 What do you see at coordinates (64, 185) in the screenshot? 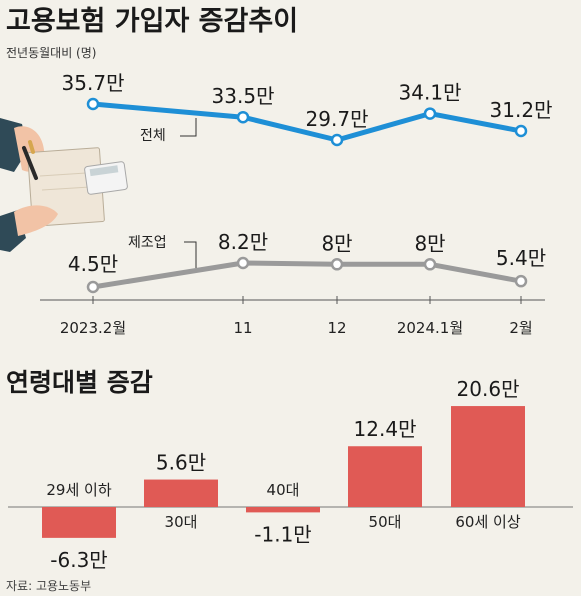
I see `illustration-hands-document` at bounding box center [64, 185].